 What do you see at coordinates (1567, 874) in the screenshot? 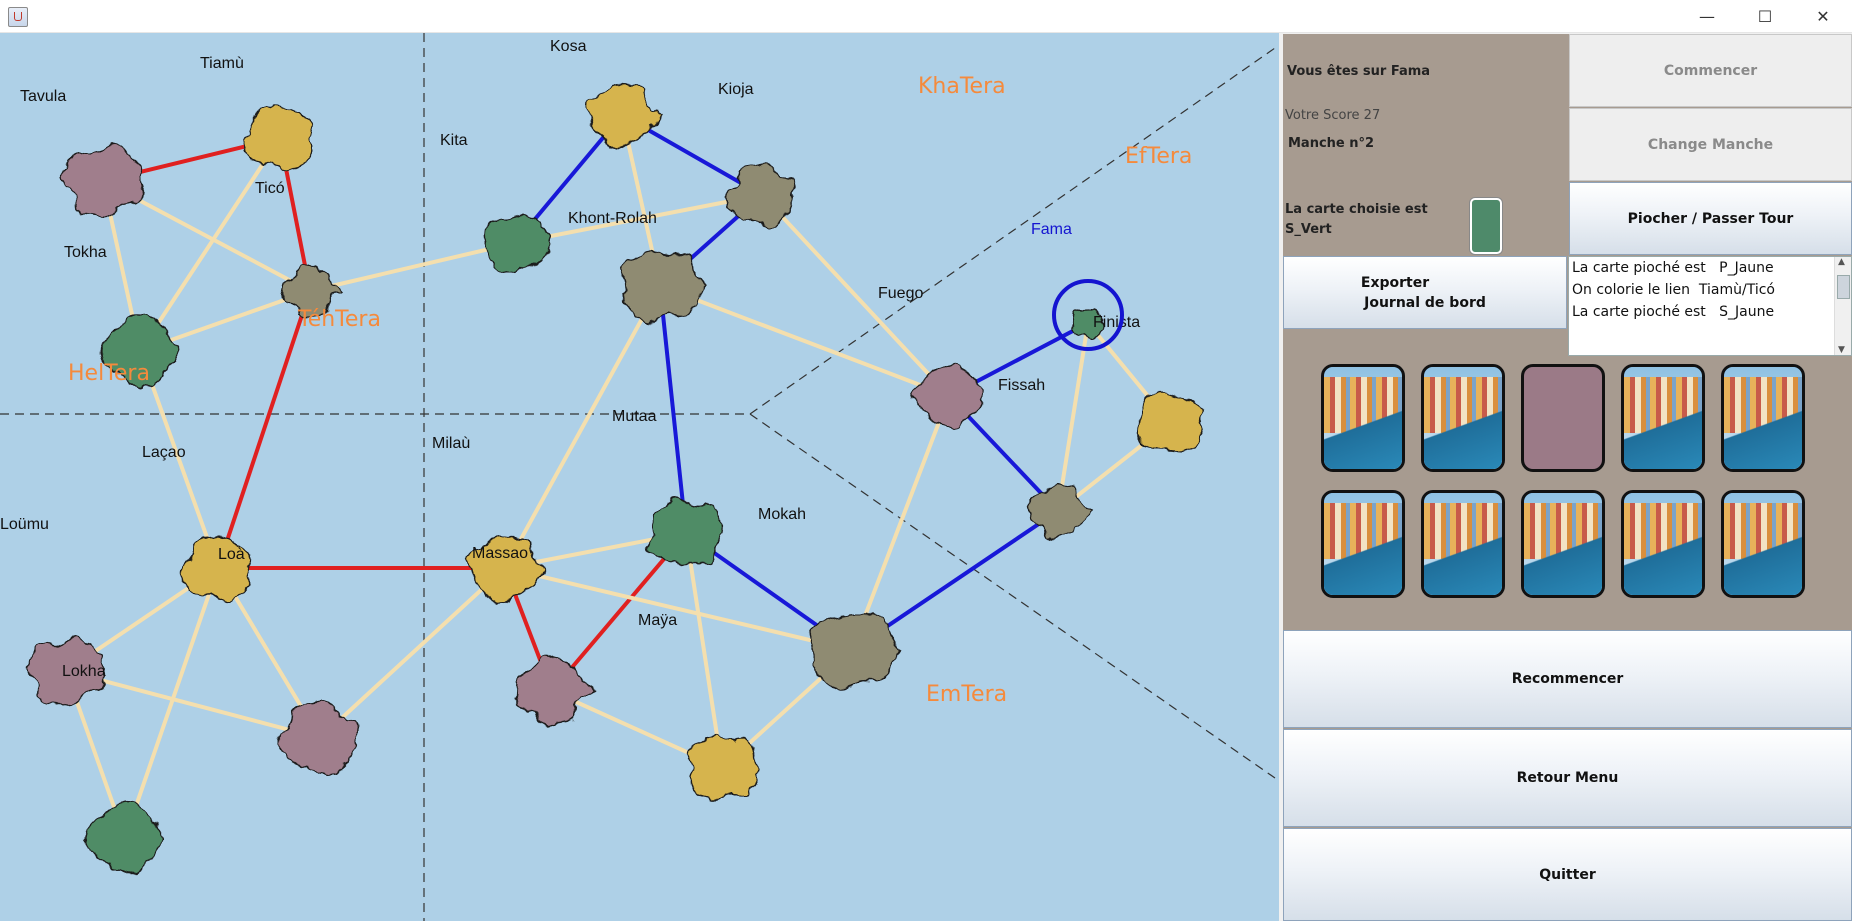
I see `quit-button: Quitter` at bounding box center [1567, 874].